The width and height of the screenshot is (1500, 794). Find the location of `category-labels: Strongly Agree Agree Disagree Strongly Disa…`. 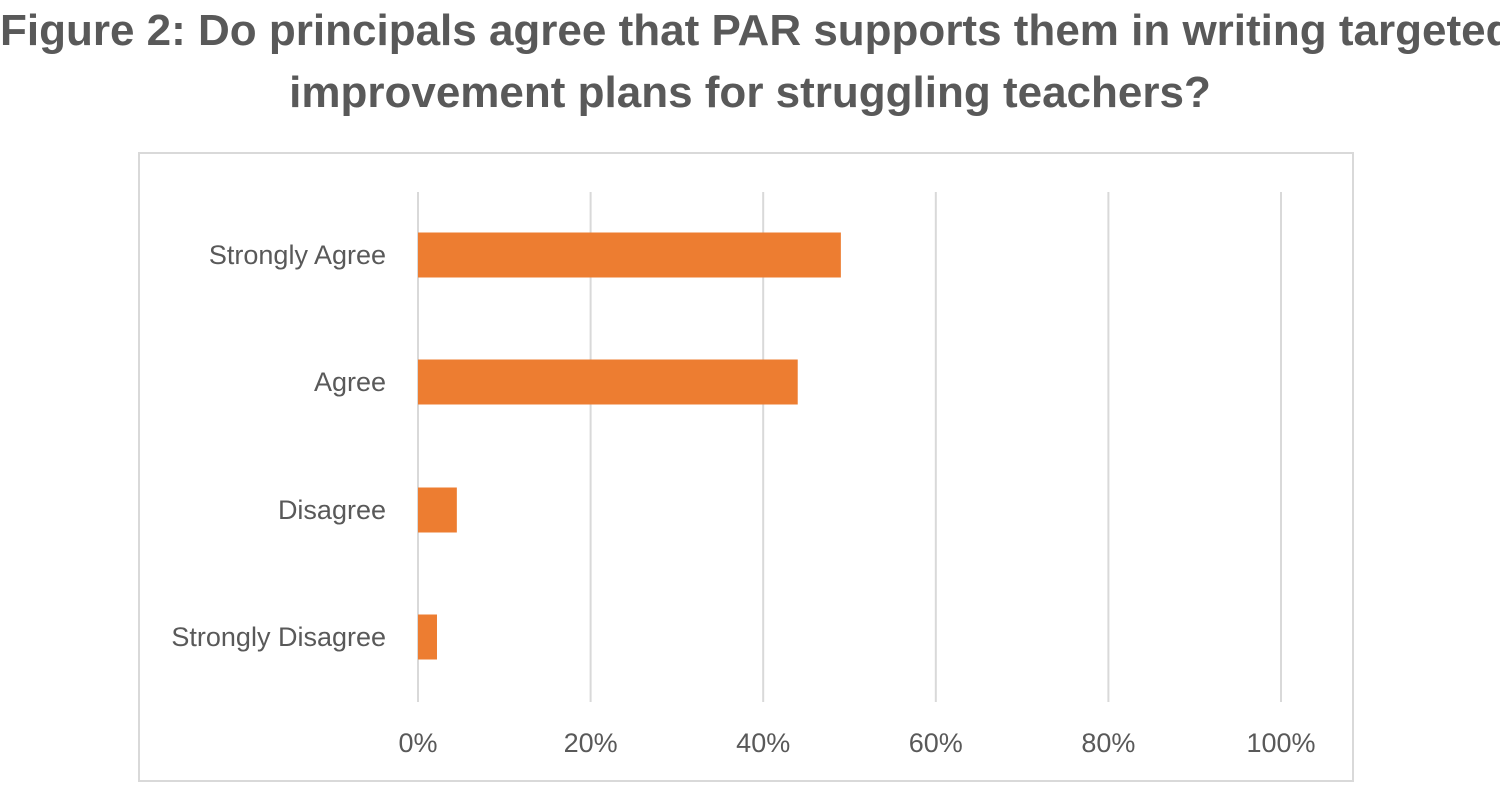

category-labels: Strongly Agree Agree Disagree Strongly Disa… is located at coordinates (278, 446).